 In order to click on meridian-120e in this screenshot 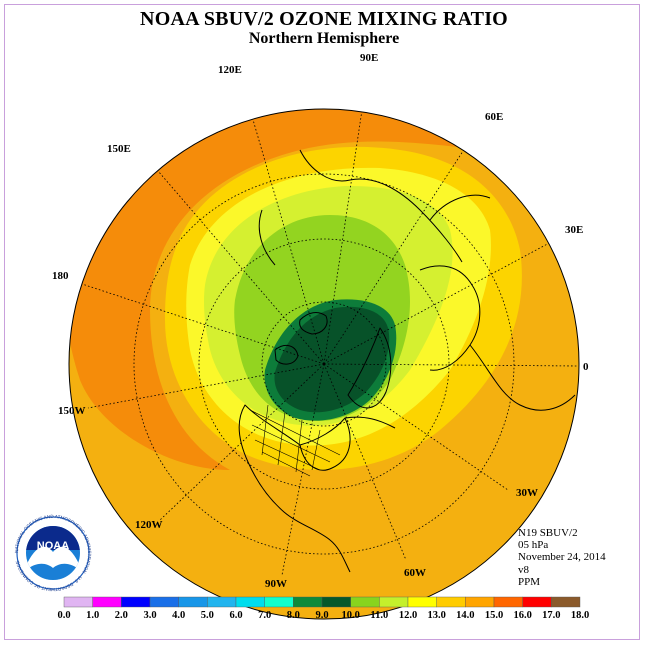, I will do `click(282, 237)`.